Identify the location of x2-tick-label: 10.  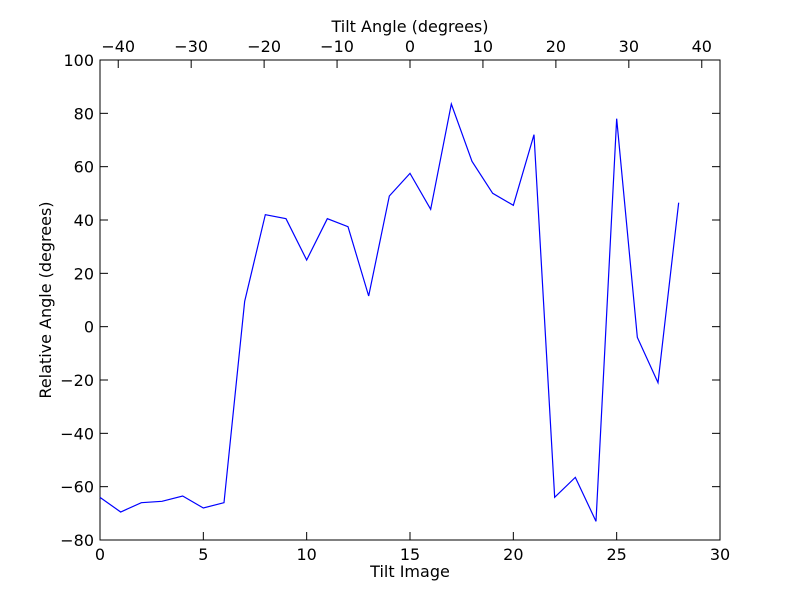
(483, 46).